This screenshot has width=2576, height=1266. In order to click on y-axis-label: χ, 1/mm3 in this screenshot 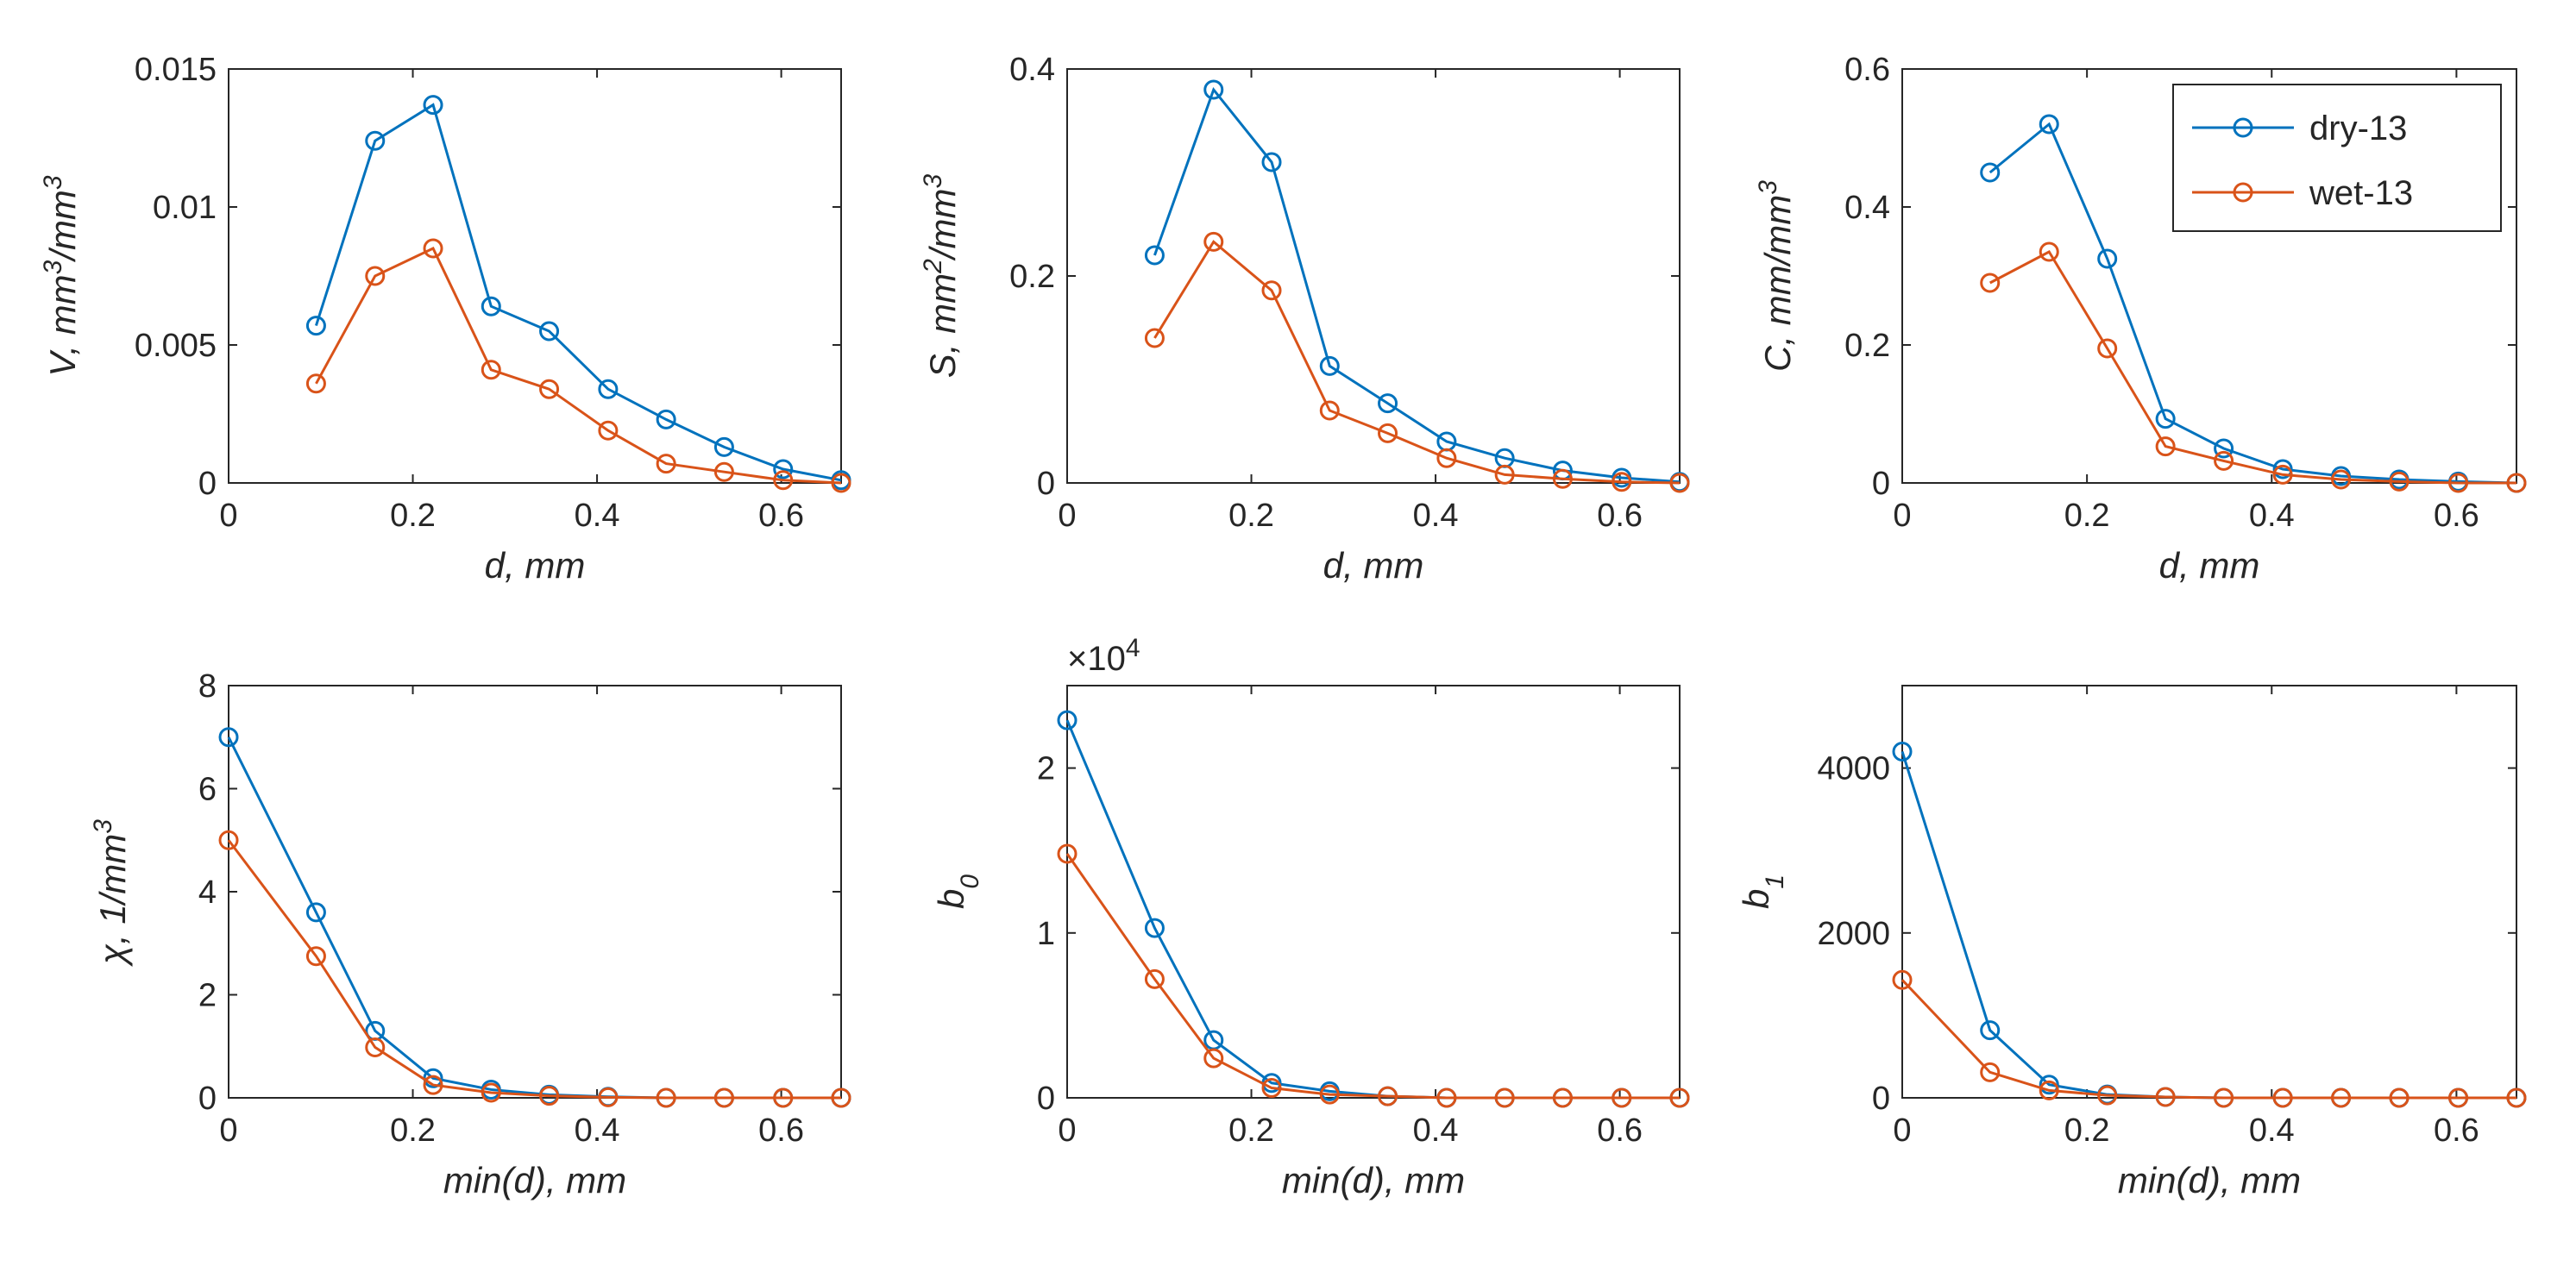, I will do `click(111, 893)`.